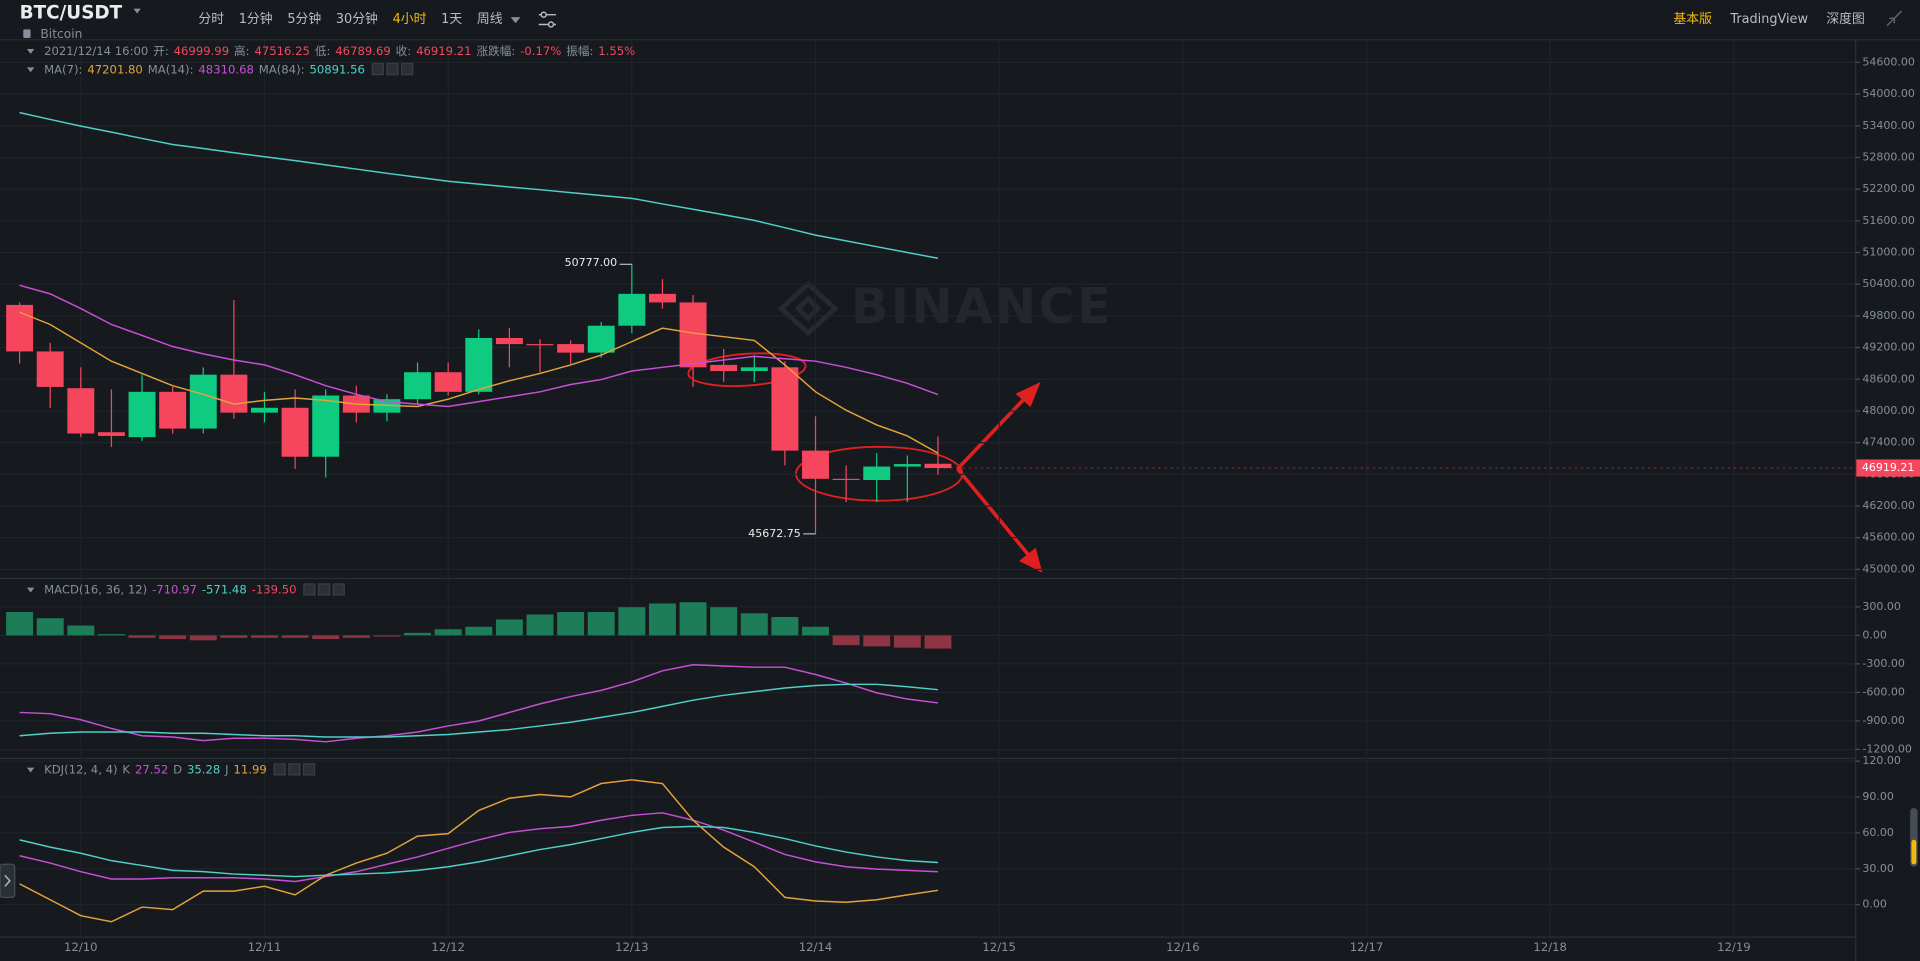 This screenshot has width=1920, height=961. I want to click on legend-name: MA(7):, so click(63, 69).